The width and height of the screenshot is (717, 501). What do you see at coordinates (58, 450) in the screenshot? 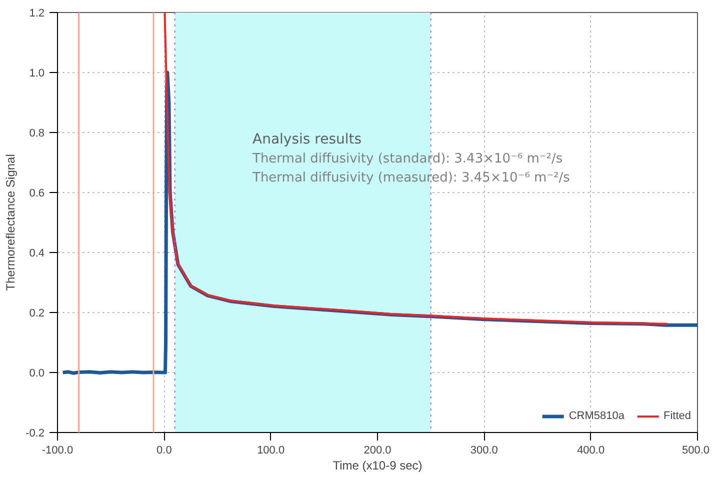
I see `x-tick-label: -100.0` at bounding box center [58, 450].